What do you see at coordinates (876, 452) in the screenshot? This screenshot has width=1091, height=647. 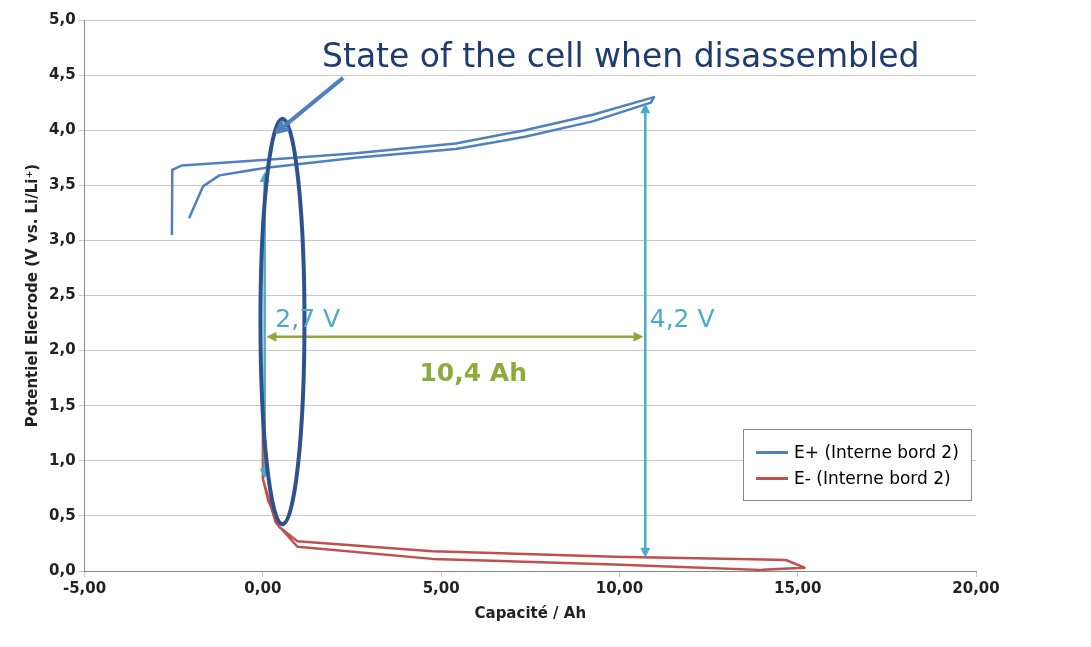 I see `legend-label: E+ (Interne bord 2)` at bounding box center [876, 452].